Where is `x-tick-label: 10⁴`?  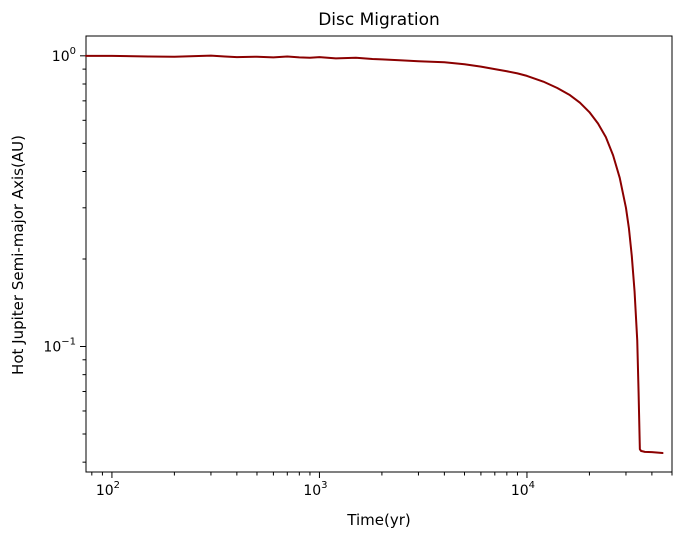
x-tick-label: 10⁴ is located at coordinates (523, 489).